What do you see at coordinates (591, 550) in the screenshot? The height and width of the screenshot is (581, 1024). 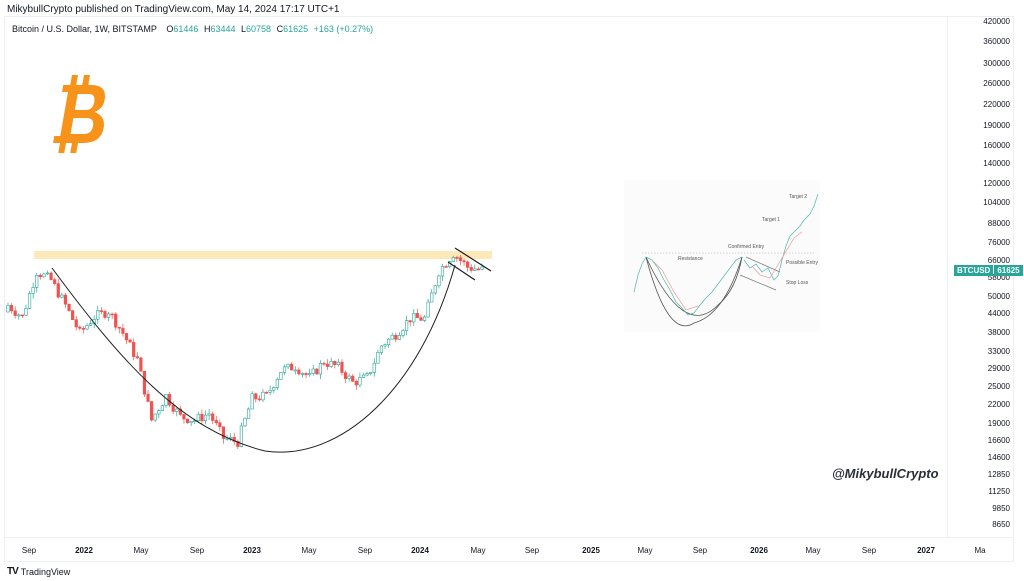 I see `time-tick: 2025` at bounding box center [591, 550].